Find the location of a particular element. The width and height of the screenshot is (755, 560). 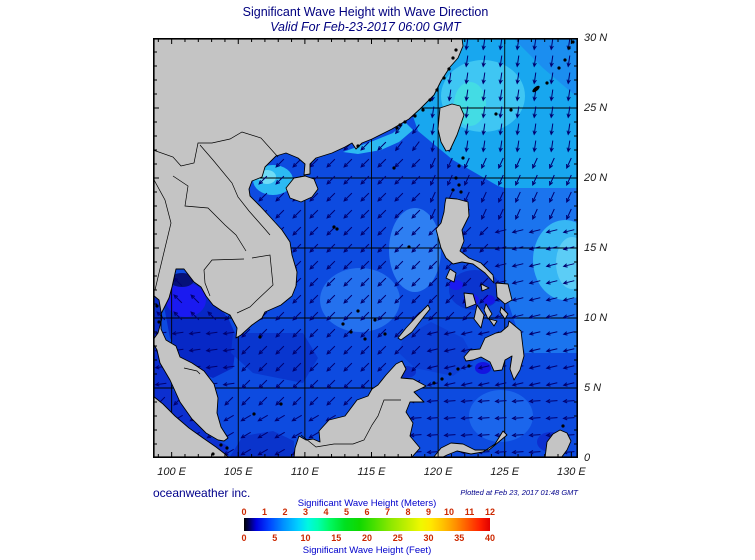

land-halmahera is located at coordinates (558, 443).